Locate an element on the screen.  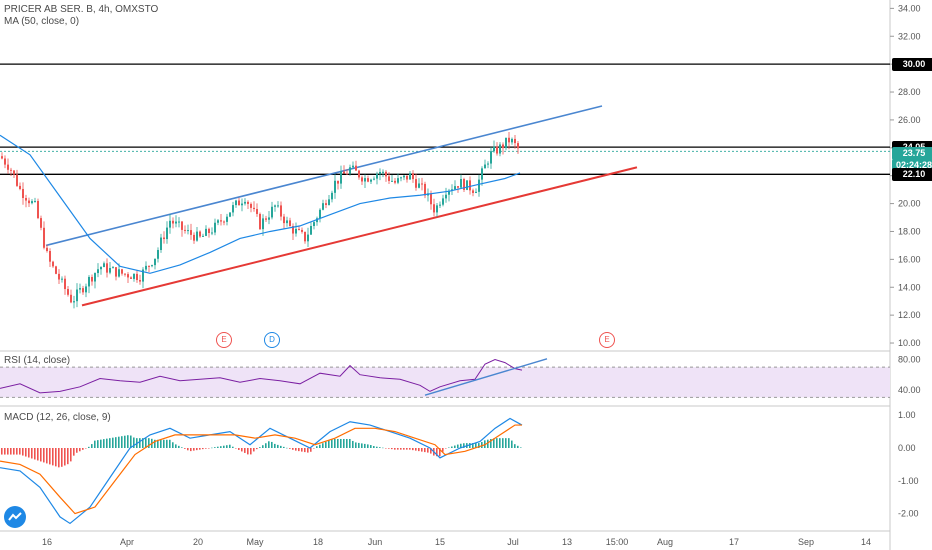
rsi-legend: RSI (14, close) is located at coordinates (37, 360).